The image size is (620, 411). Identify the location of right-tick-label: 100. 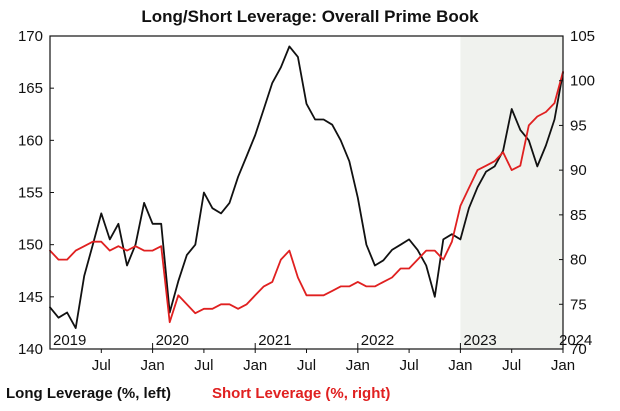
(582, 81).